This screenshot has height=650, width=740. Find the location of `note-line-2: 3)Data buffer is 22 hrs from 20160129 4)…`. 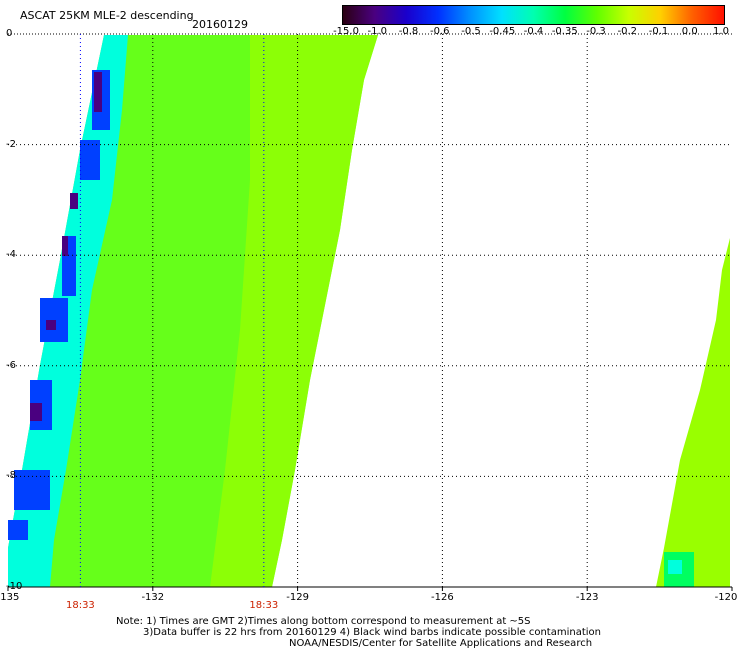

note-line-2: 3)Data buffer is 22 hrs from 20160129 4)… is located at coordinates (372, 632).